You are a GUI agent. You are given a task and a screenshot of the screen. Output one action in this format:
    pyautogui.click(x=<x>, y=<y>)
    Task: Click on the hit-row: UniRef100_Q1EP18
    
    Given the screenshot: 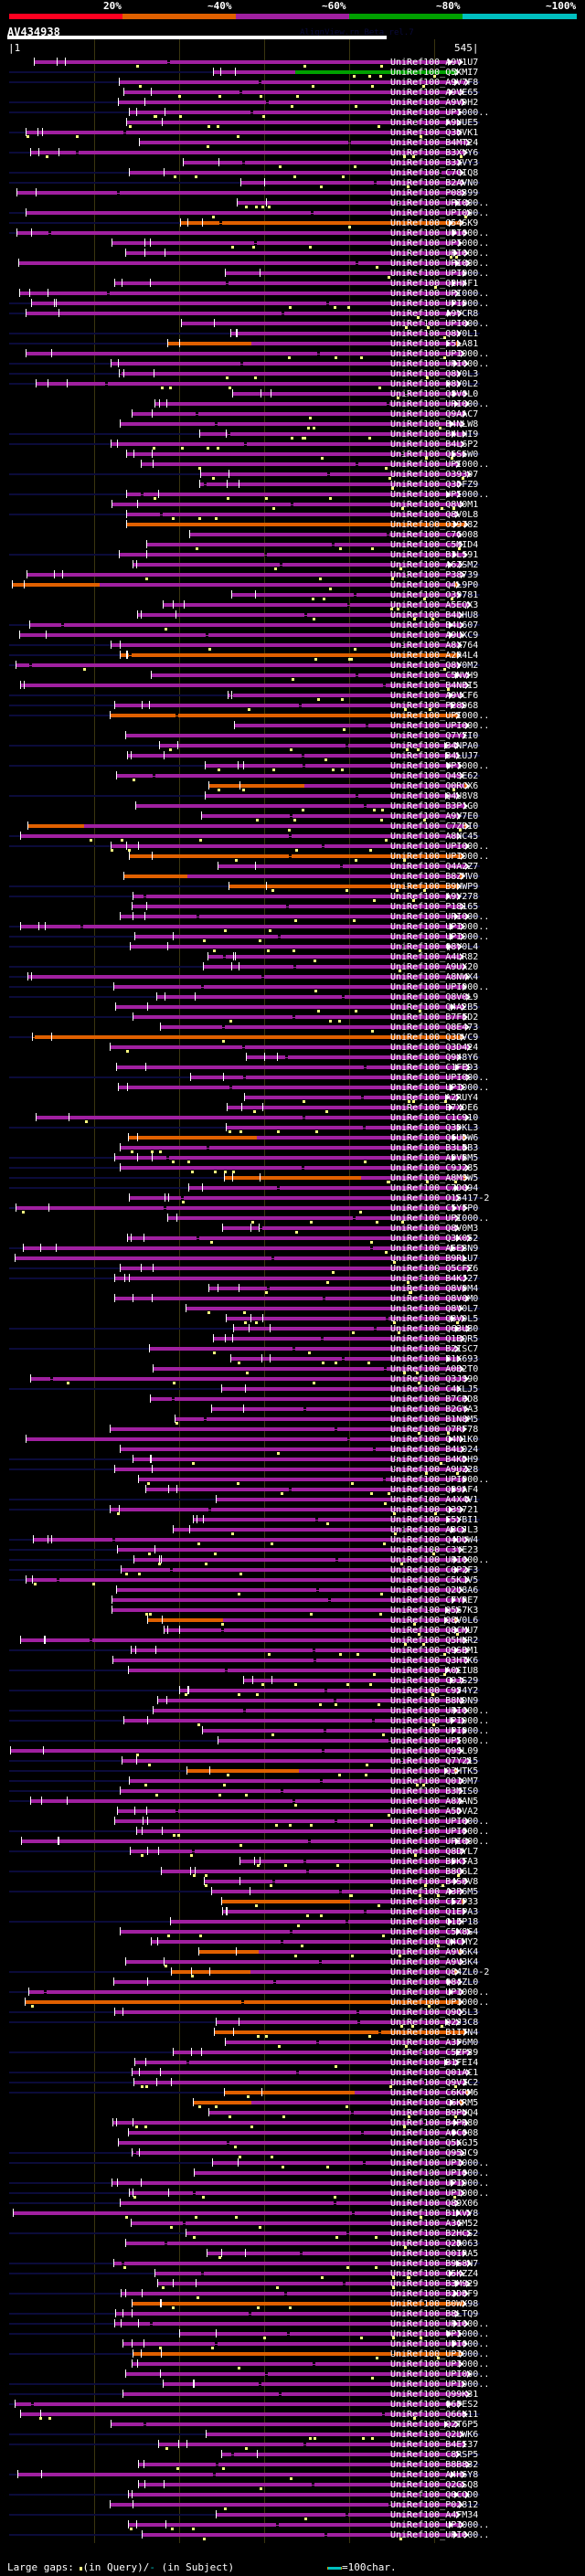 What is the action you would take?
    pyautogui.click(x=293, y=1922)
    